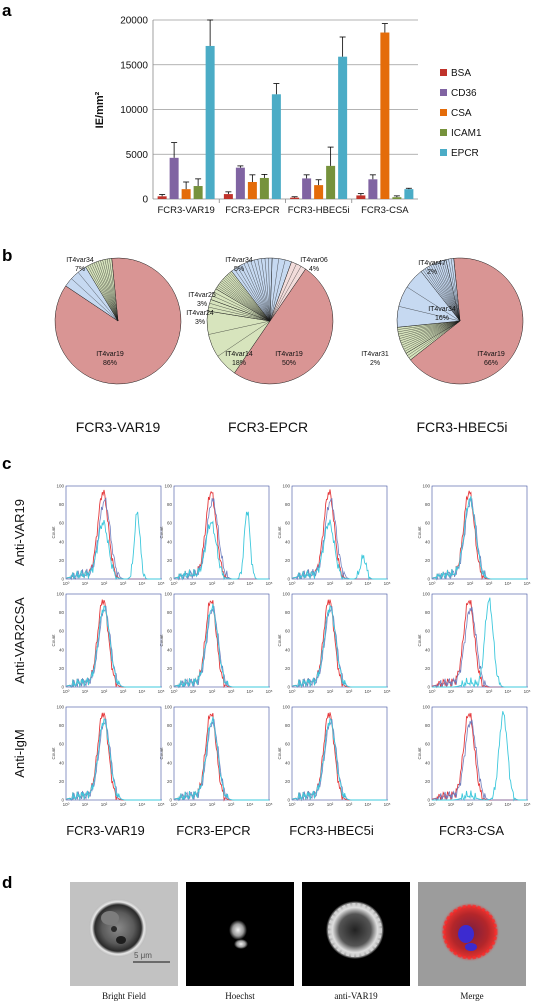  Describe the element at coordinates (432, 263) in the screenshot. I see `pie-label: IT4var47` at that location.